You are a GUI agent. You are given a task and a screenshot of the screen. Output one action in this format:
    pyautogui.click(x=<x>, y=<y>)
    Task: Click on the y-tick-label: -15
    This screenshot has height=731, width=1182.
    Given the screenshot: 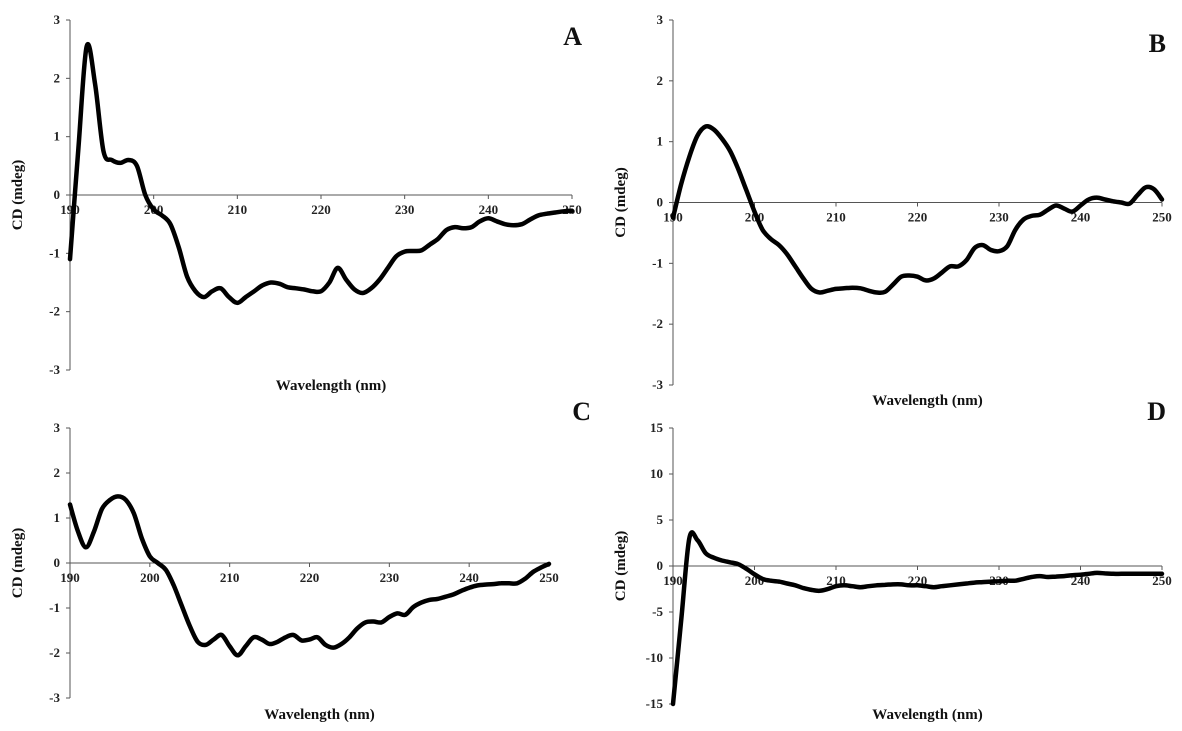 What is the action you would take?
    pyautogui.click(x=655, y=703)
    